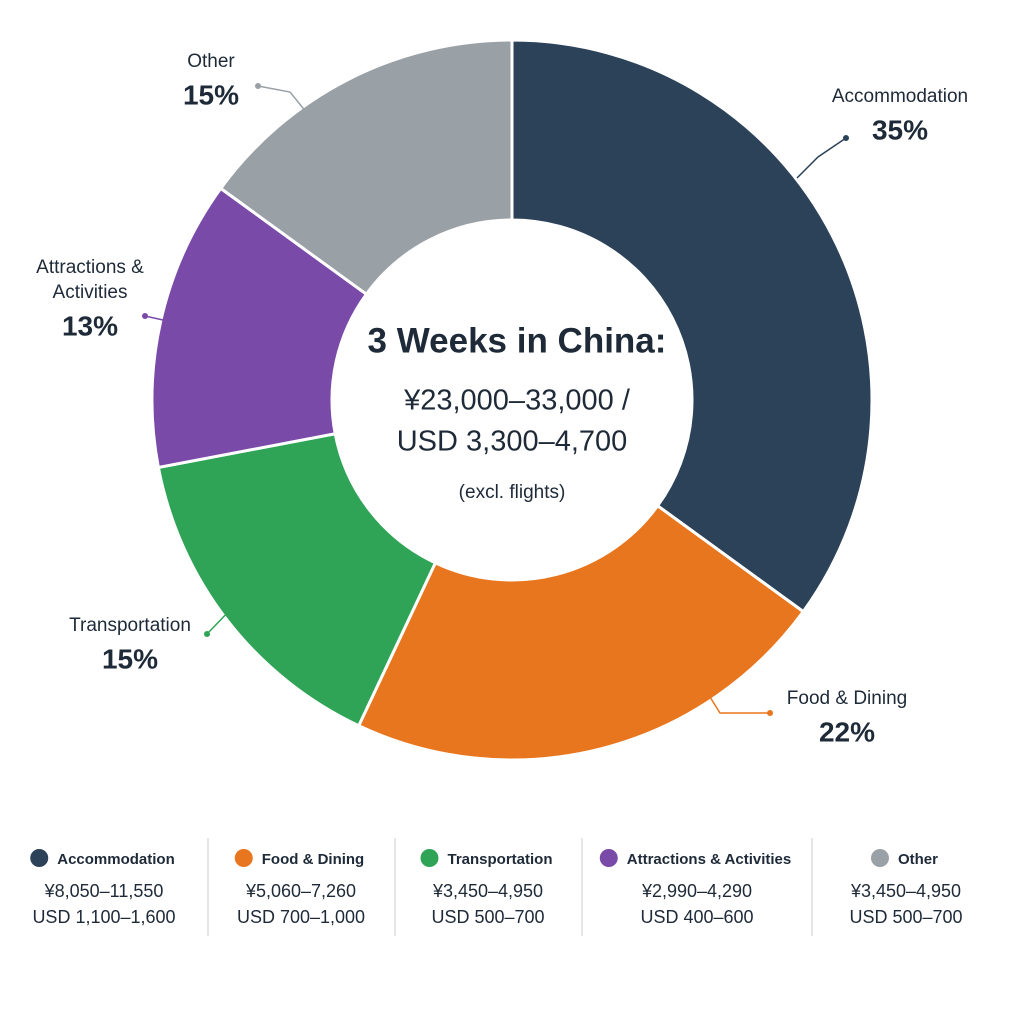  What do you see at coordinates (211, 61) in the screenshot?
I see `slice-label: Other` at bounding box center [211, 61].